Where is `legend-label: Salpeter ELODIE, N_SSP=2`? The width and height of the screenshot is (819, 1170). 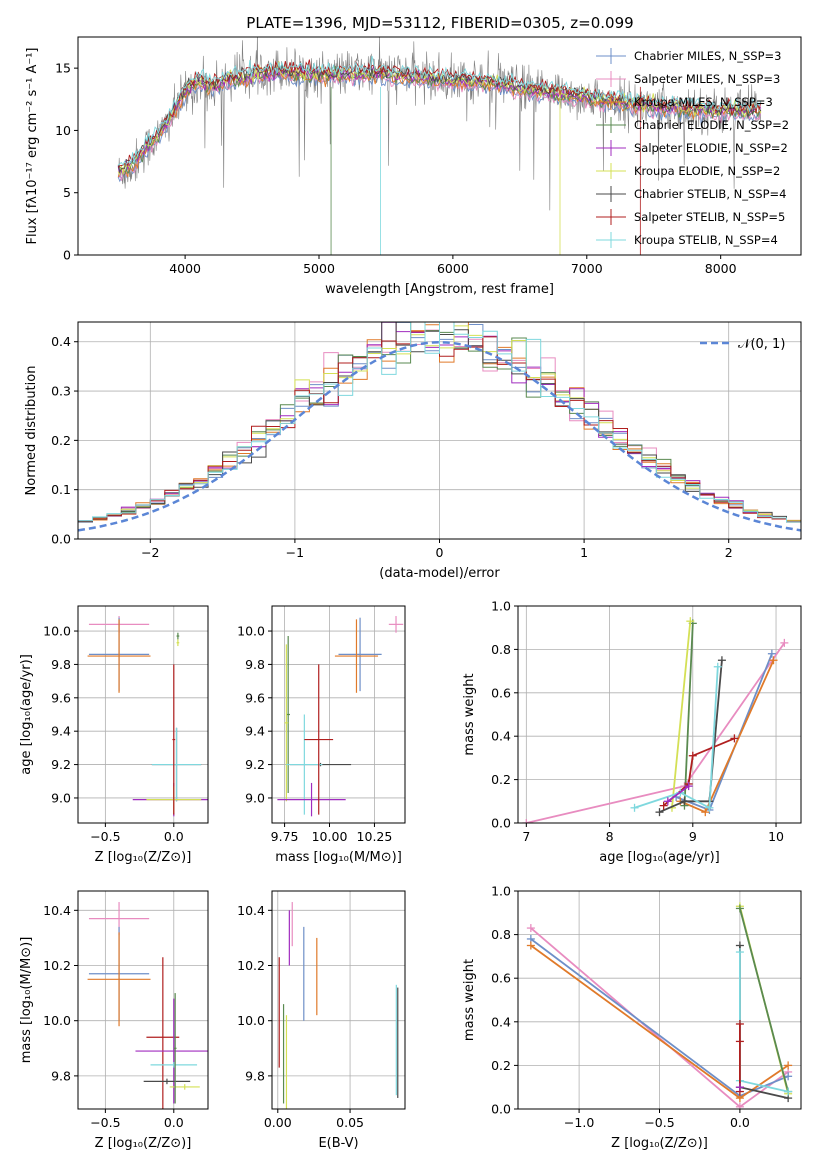
legend-label: Salpeter ELODIE, N_SSP=2 is located at coordinates (711, 148).